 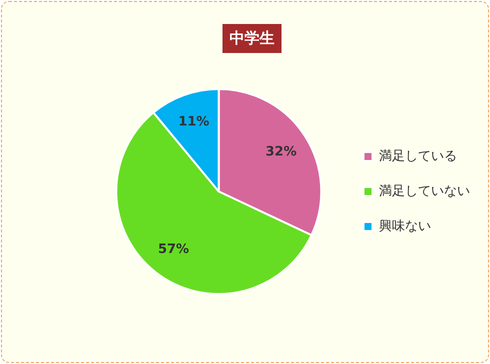 What do you see at coordinates (252, 38) in the screenshot?
I see `chart-title: 中学生` at bounding box center [252, 38].